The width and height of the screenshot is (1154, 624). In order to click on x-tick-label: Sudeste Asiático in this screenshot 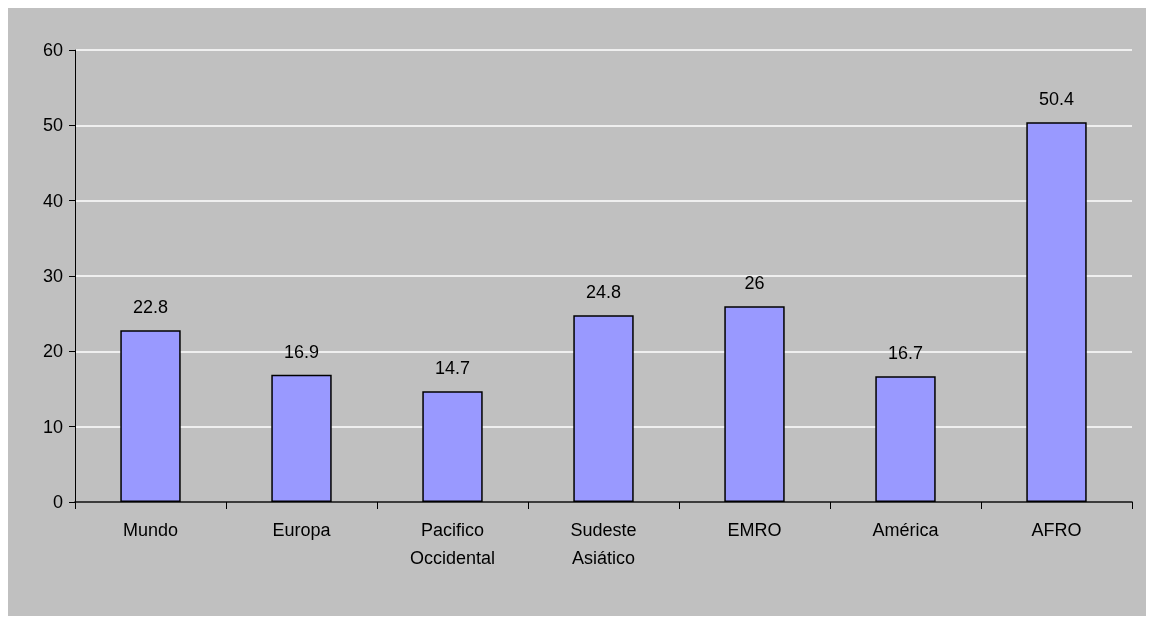, I will do `click(603, 544)`.